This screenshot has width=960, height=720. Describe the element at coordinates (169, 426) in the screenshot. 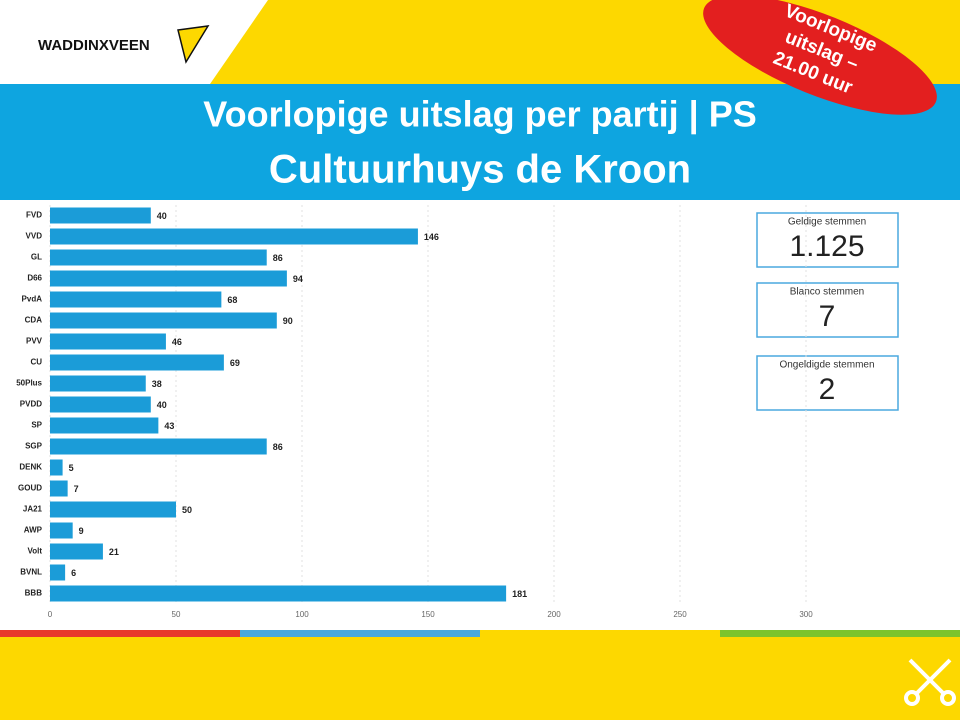

I see `value-label: 43` at that location.